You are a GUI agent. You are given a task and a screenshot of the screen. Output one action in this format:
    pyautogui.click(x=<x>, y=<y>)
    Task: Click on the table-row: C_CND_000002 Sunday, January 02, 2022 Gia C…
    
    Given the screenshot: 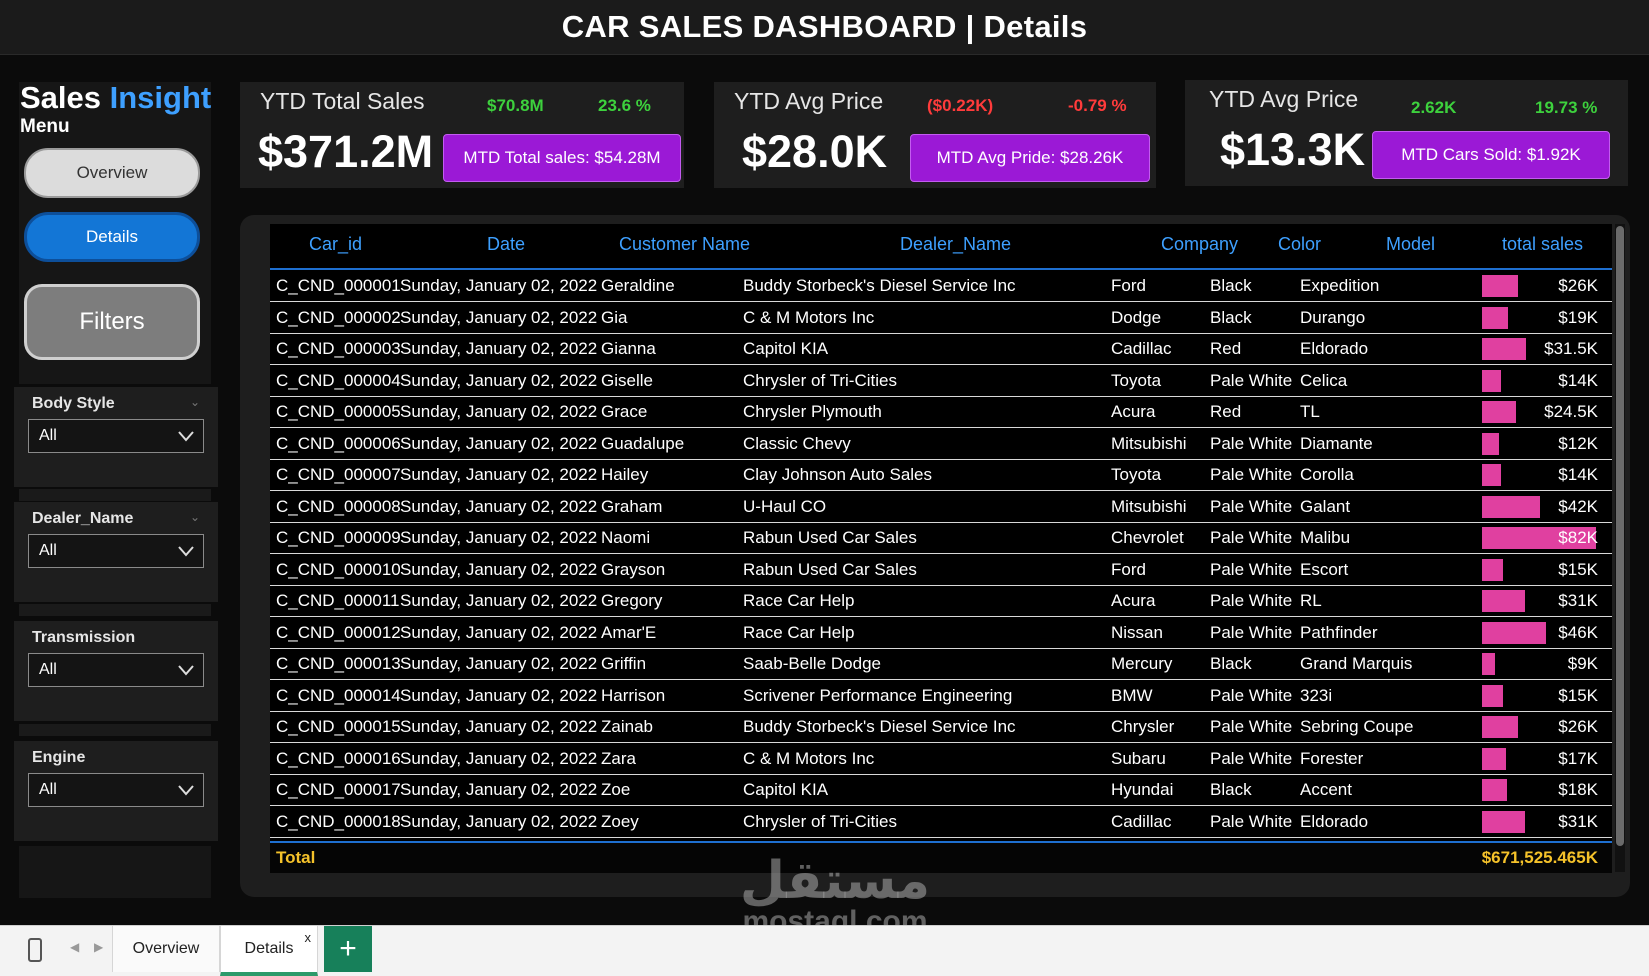 What is the action you would take?
    pyautogui.click(x=941, y=318)
    